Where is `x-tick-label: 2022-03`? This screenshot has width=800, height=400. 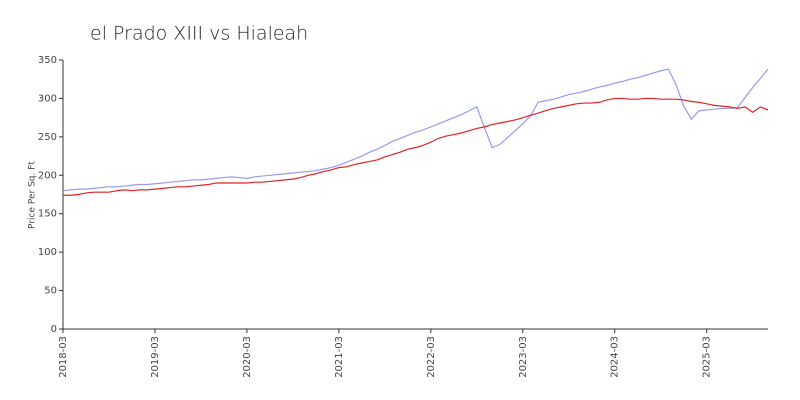 x-tick-label: 2022-03 is located at coordinates (431, 357).